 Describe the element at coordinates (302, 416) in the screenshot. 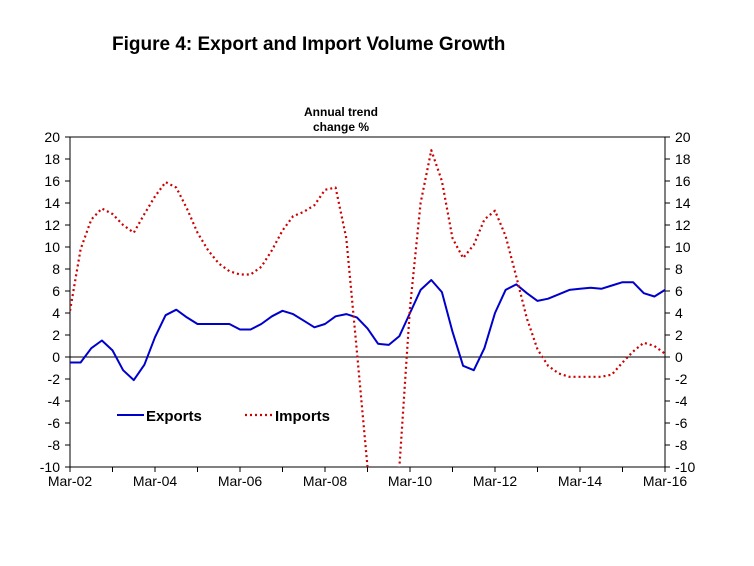

I see `legend-label-imports: Imports` at that location.